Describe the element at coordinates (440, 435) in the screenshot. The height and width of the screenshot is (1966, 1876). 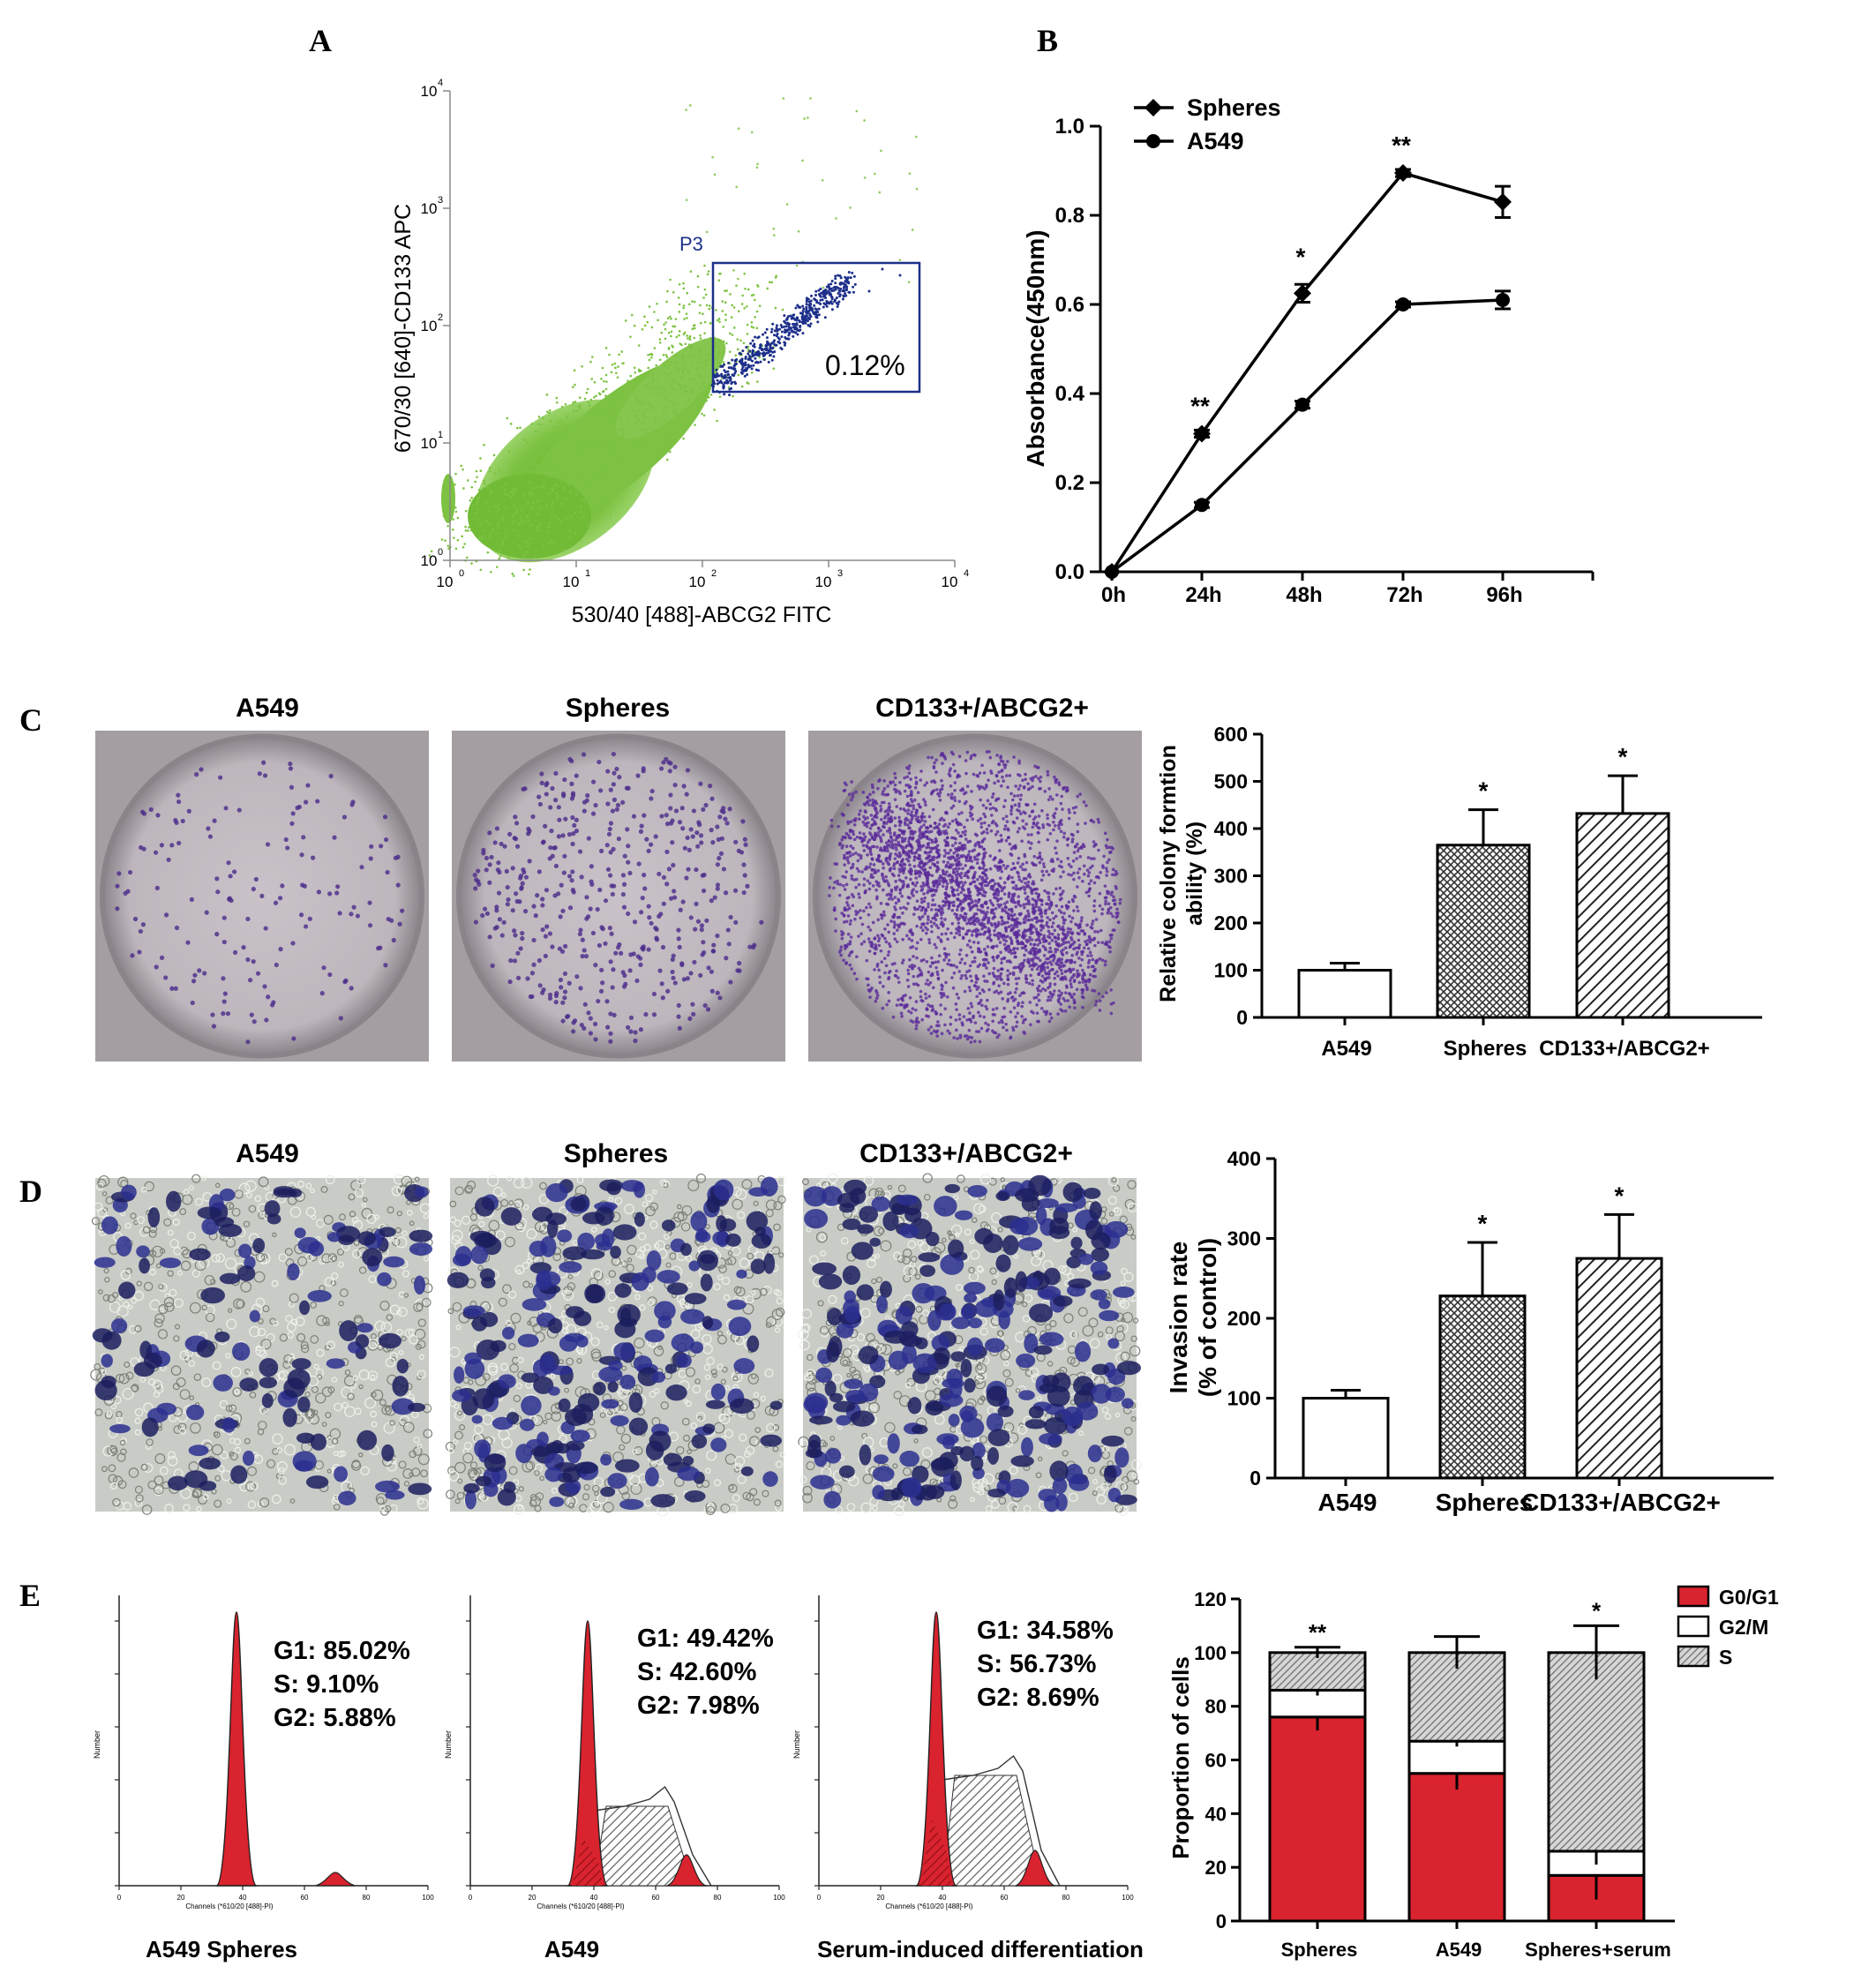
I see `y-tick-exponent: 1` at that location.